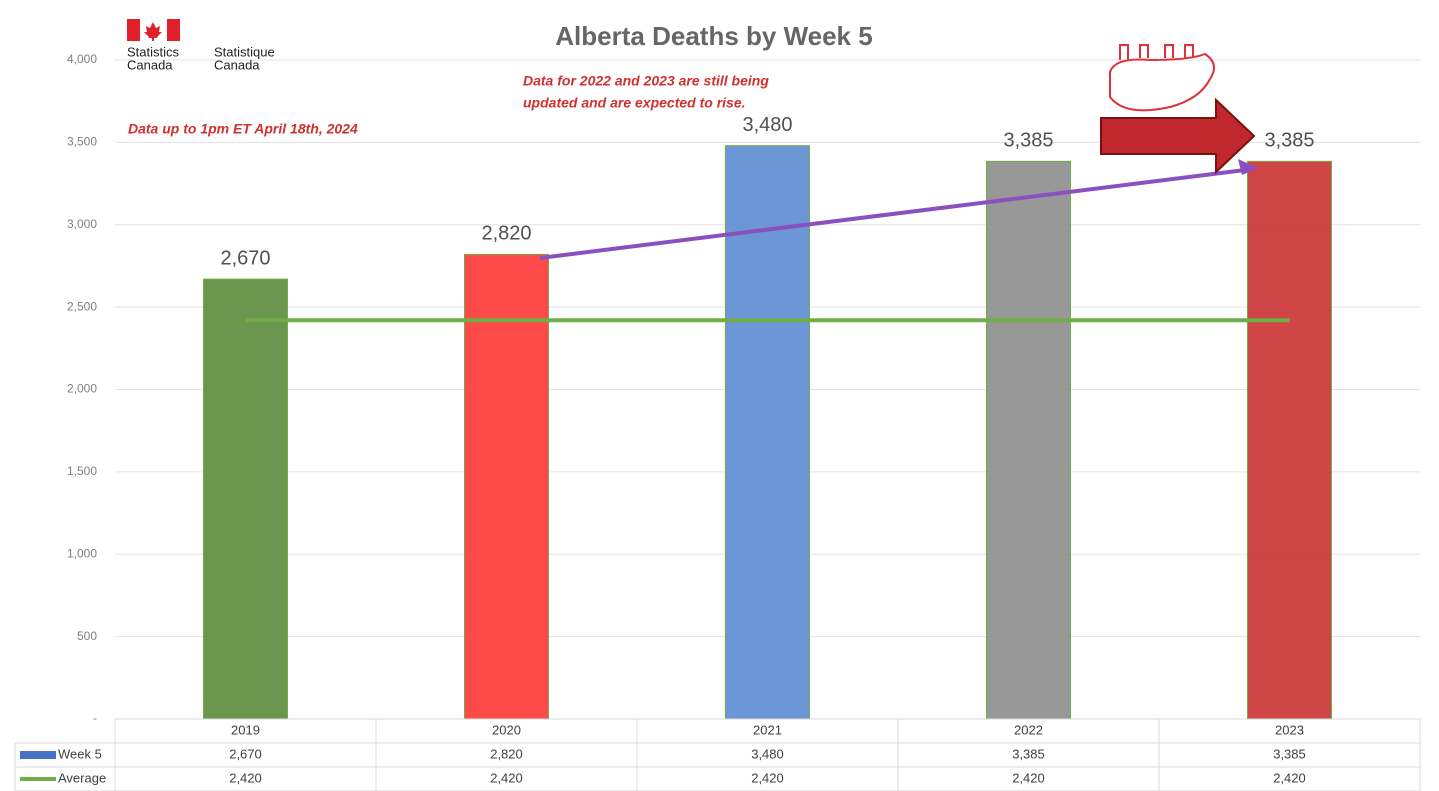 The height and width of the screenshot is (791, 1439). Describe the element at coordinates (201, 45) in the screenshot. I see `logo: Statistics Canada Statistique Canada` at that location.